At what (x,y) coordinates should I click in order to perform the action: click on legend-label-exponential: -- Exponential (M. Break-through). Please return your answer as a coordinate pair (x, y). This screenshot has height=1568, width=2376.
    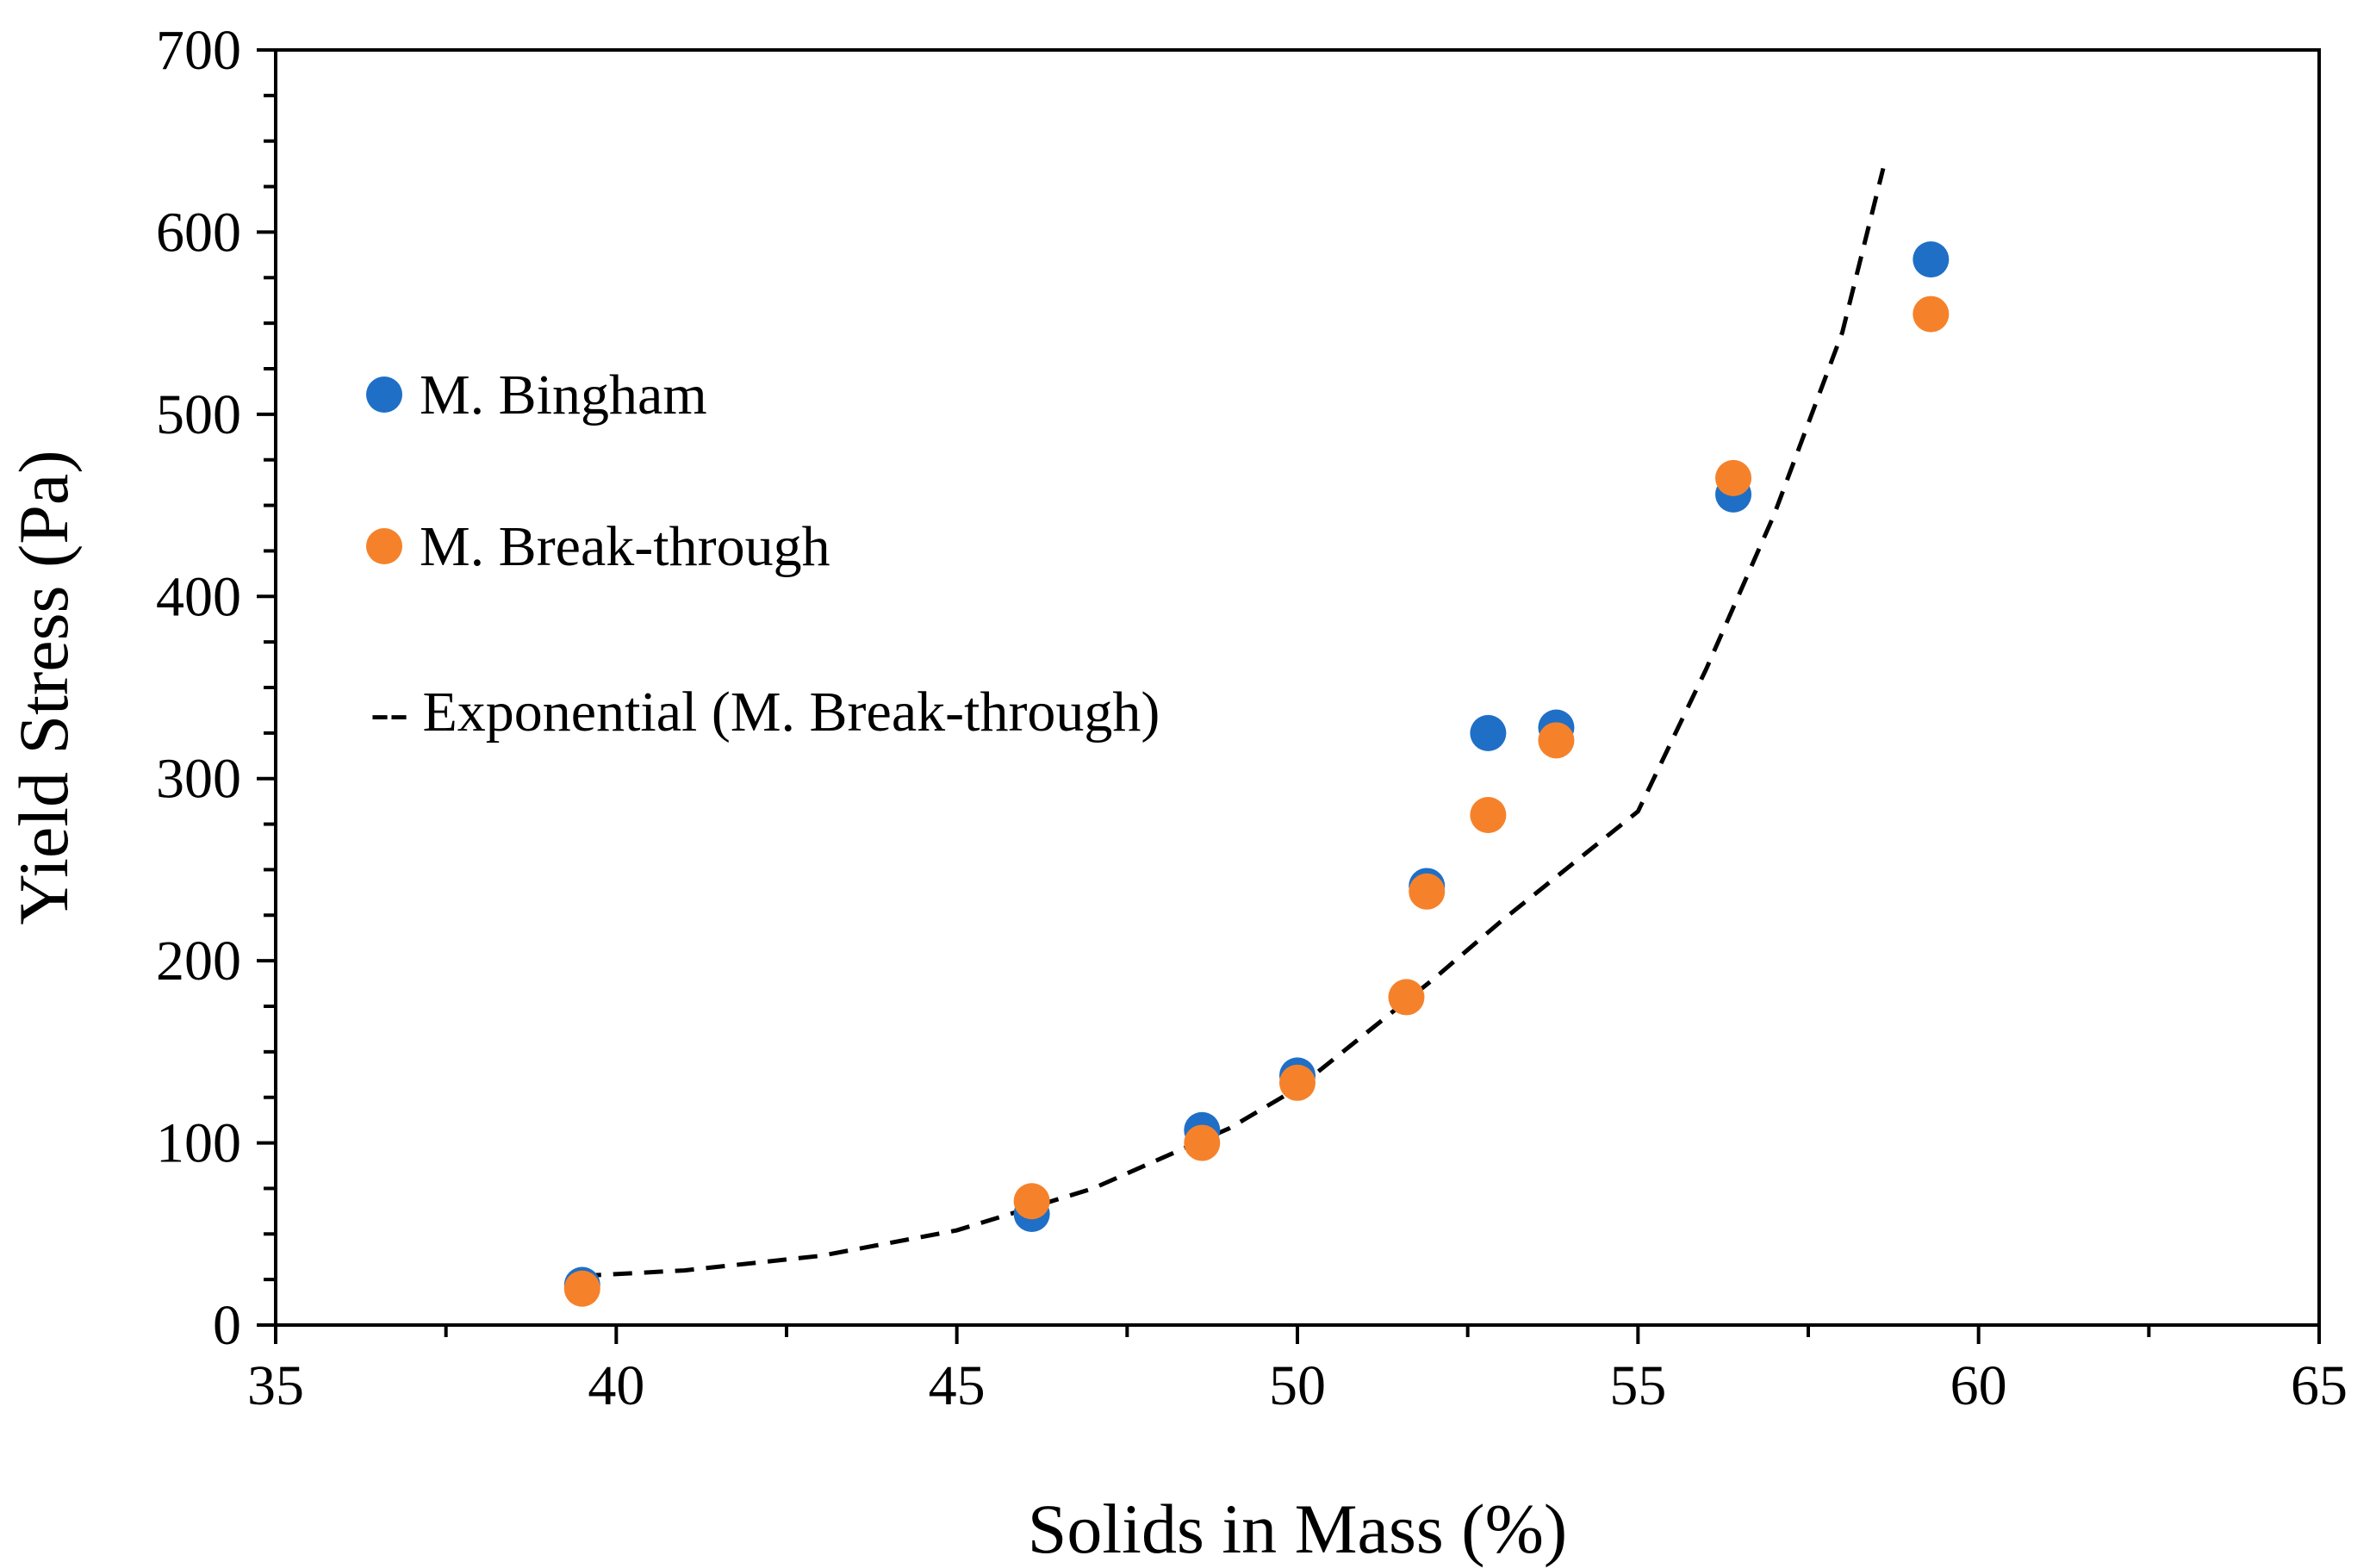
    Looking at the image, I should click on (765, 713).